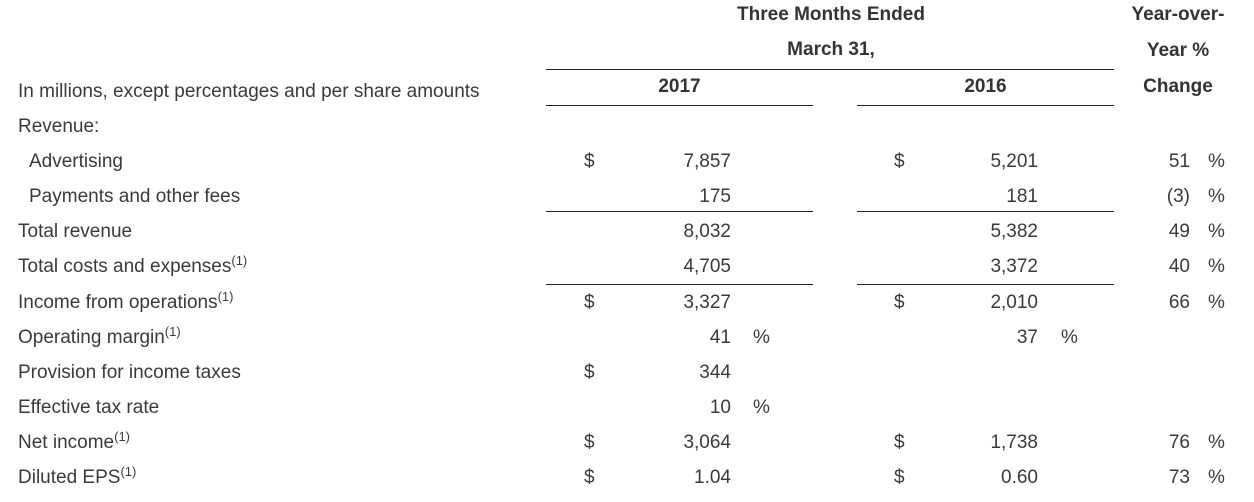 Image resolution: width=1254 pixels, height=502 pixels. I want to click on row-label: Revenue:, so click(58, 127).